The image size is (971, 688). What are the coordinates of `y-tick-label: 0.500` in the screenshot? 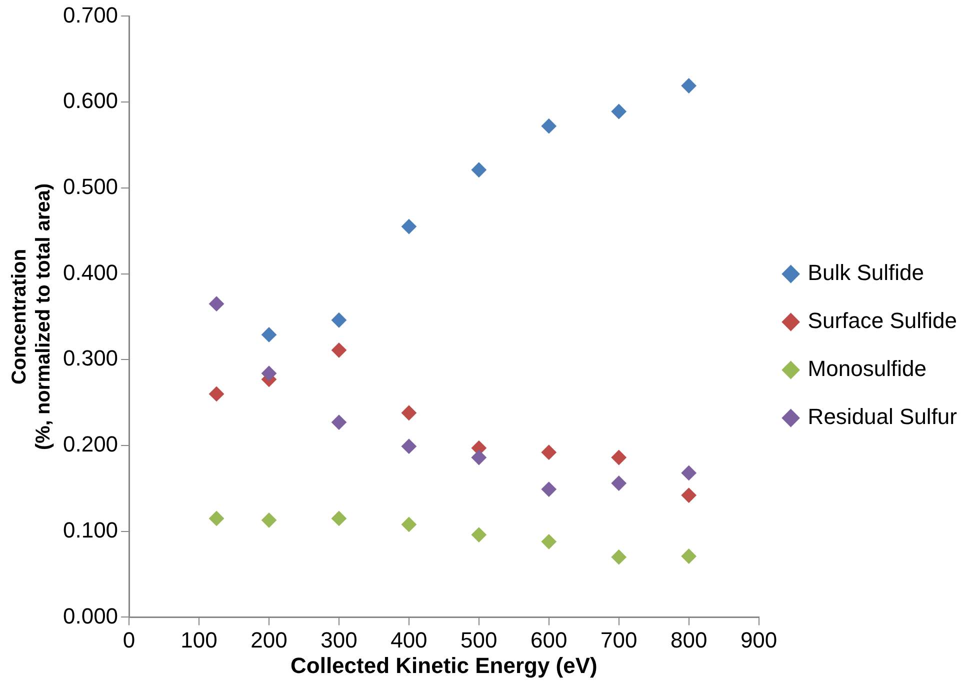 It's located at (90, 186).